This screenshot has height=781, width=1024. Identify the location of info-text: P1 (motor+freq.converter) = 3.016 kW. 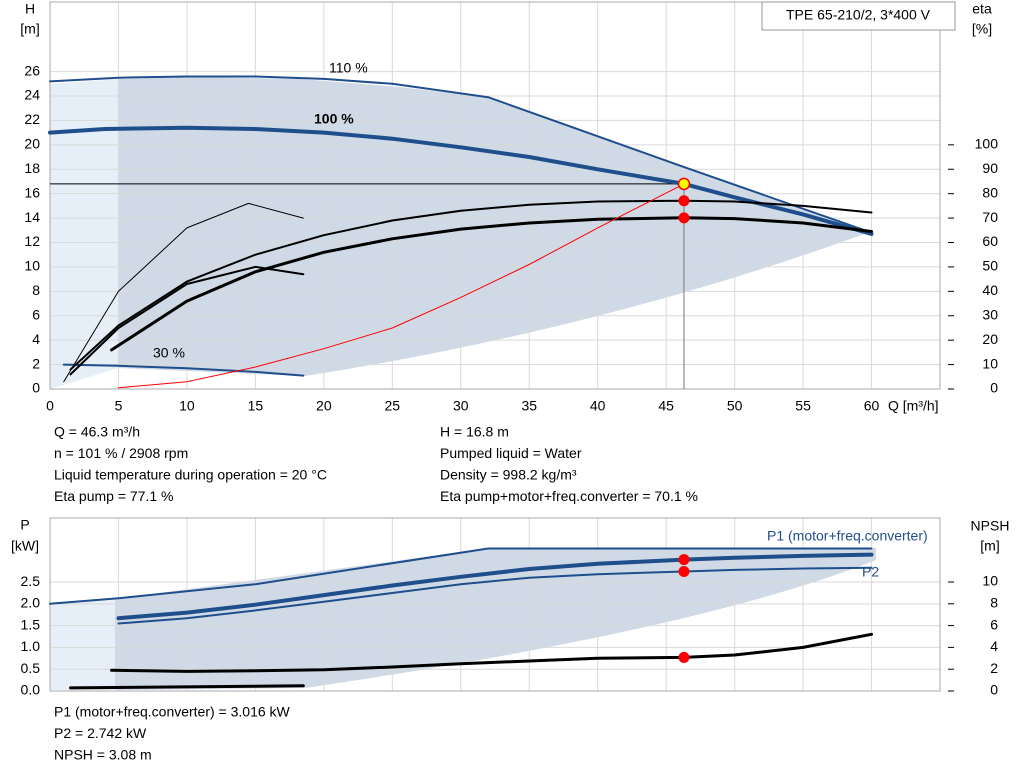
(172, 712).